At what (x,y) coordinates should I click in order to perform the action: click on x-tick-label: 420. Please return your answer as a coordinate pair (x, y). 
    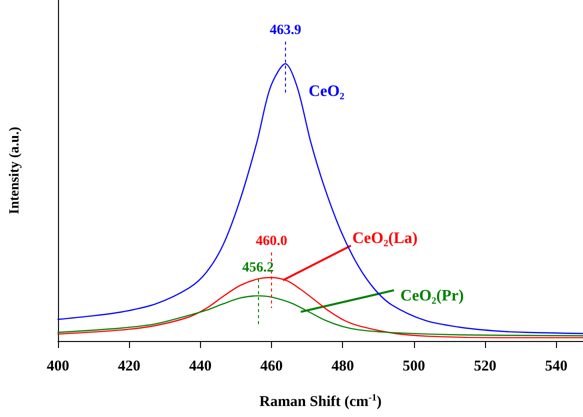
    Looking at the image, I should click on (129, 366).